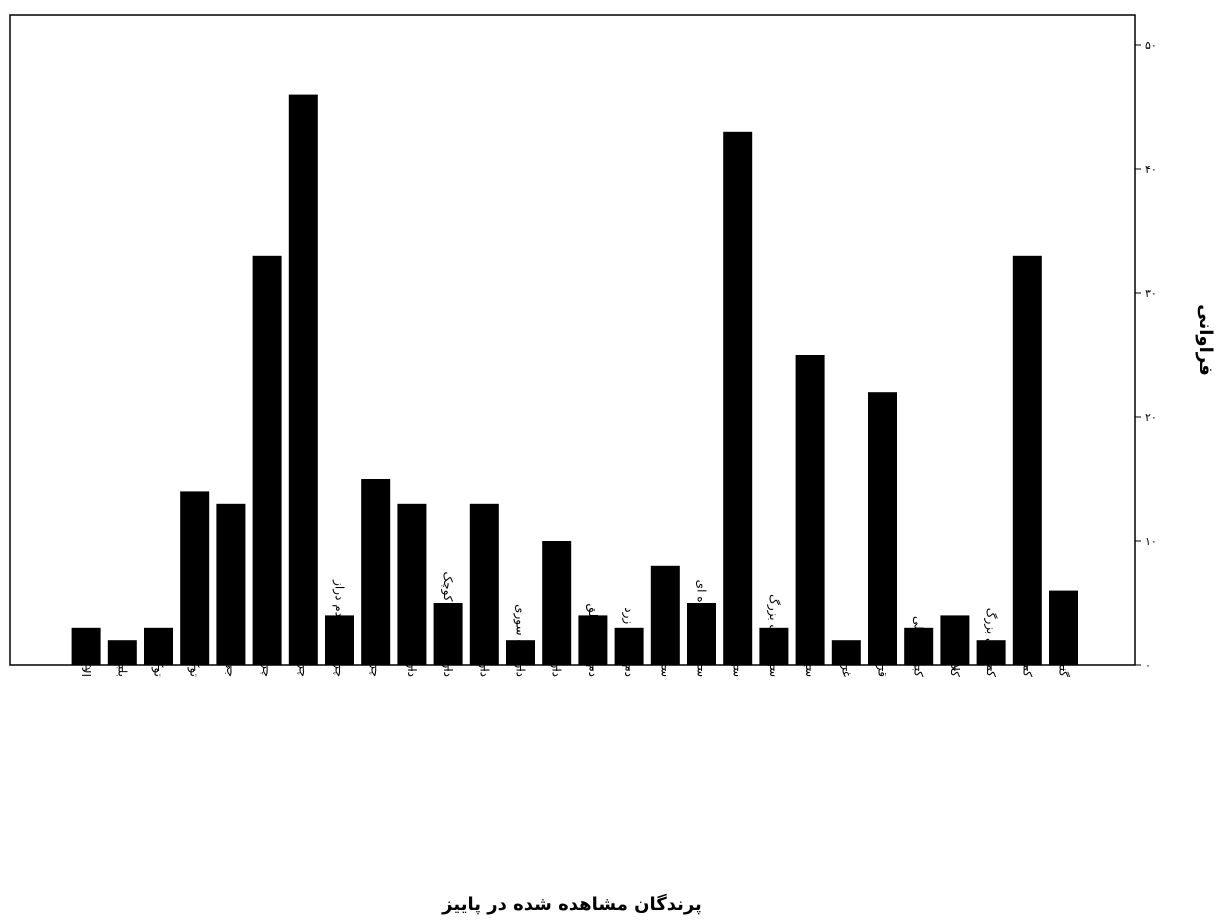 The height and width of the screenshot is (922, 1225). I want to click on category-label: سهره نوک بزرگ, so click(773, 635).